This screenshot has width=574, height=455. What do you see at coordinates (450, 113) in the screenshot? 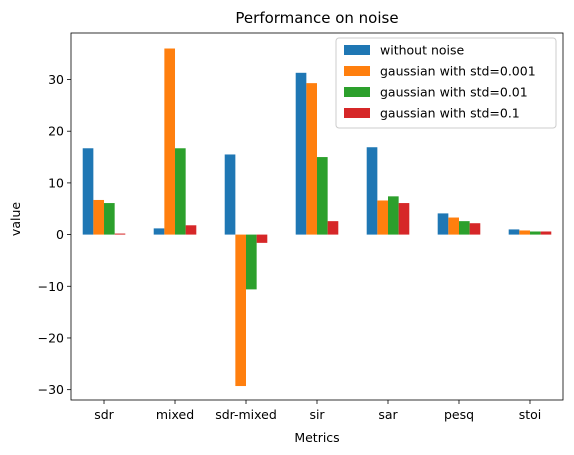
I see `legend-label: gaussian with std=0.1` at bounding box center [450, 113].